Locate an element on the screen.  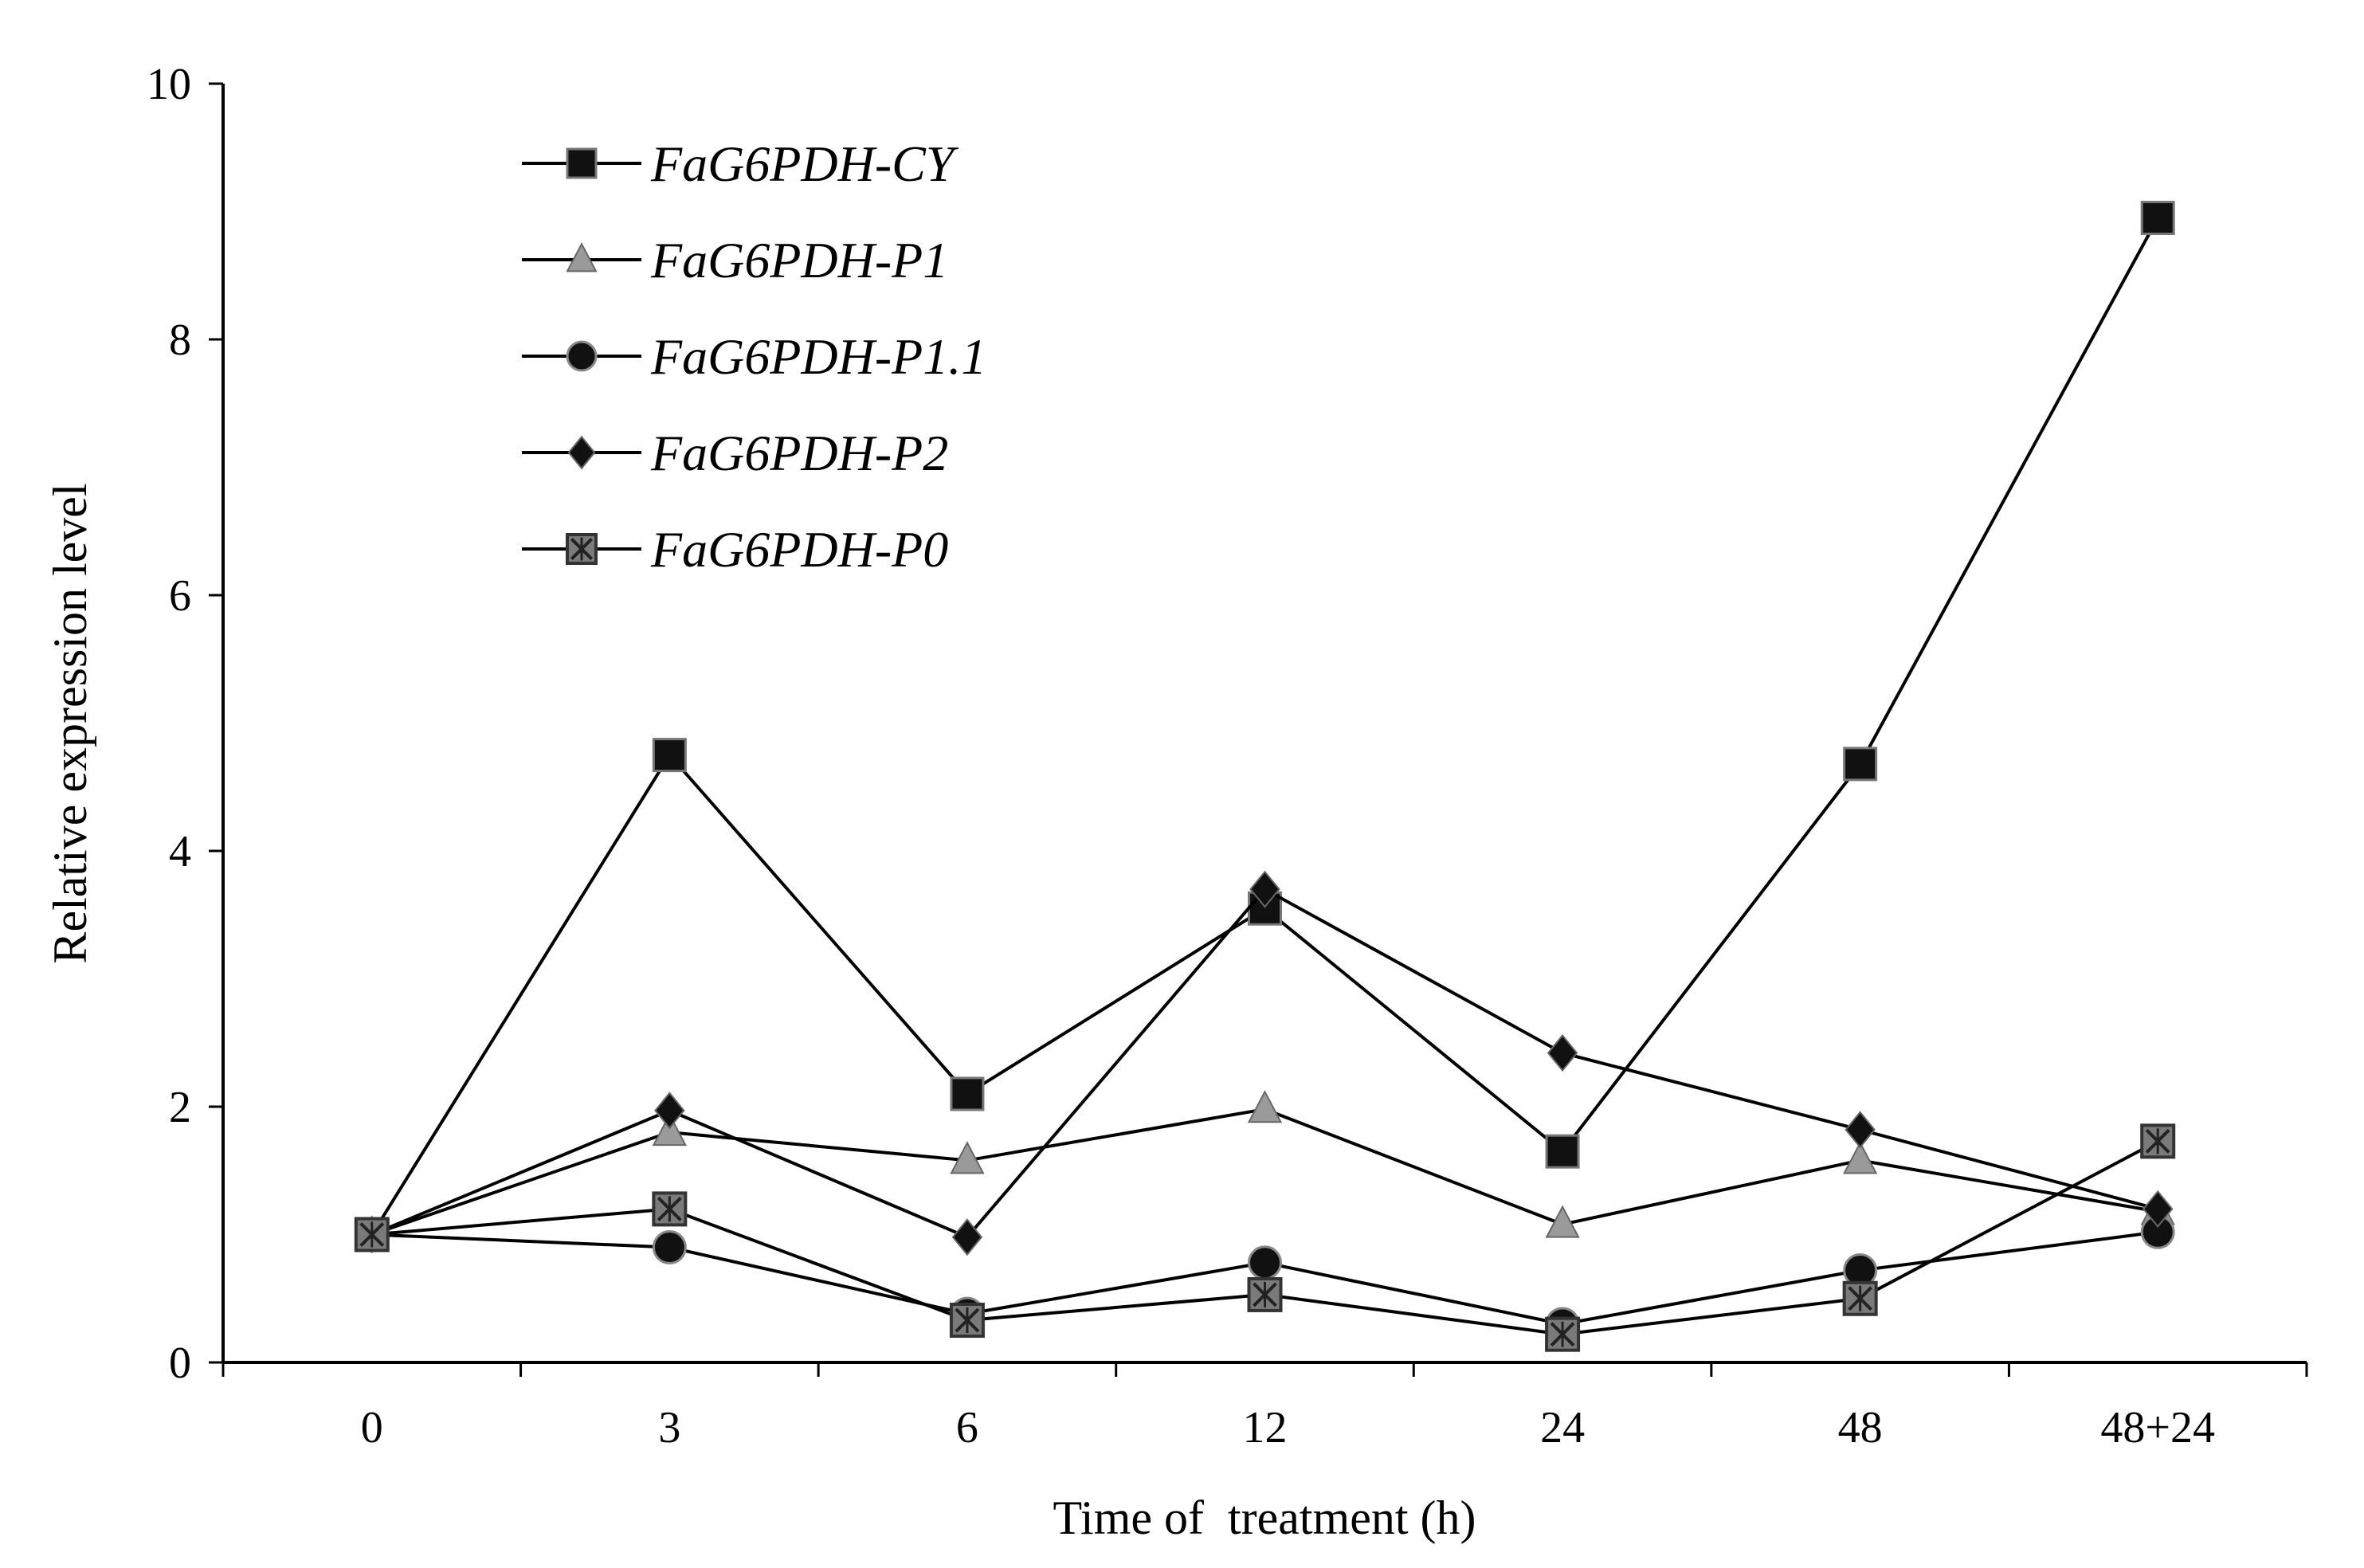
x-tick-label: 48+24 is located at coordinates (2157, 1427).